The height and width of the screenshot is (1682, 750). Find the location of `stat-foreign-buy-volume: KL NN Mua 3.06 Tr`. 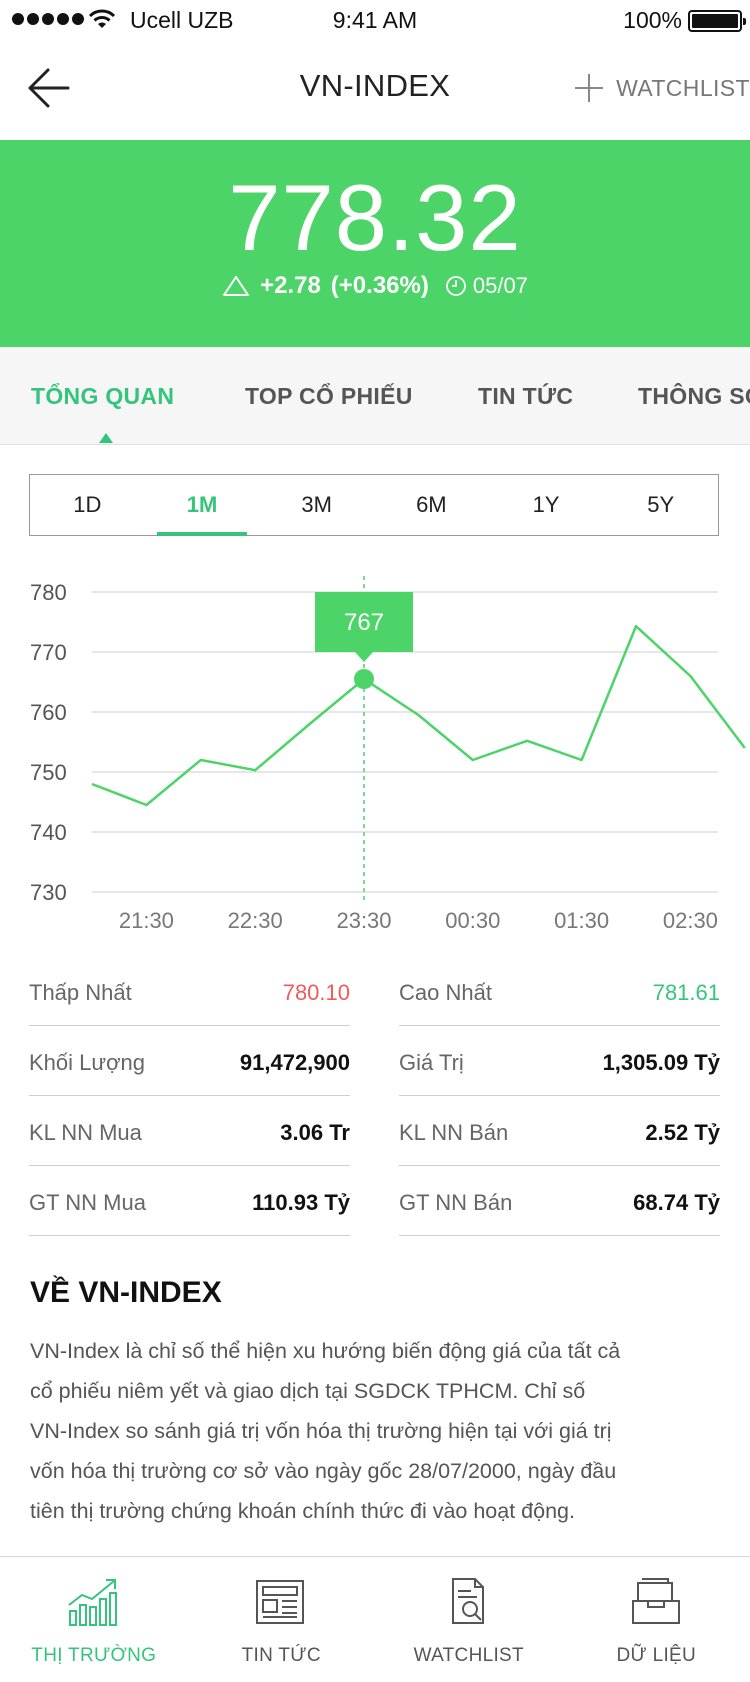

stat-foreign-buy-volume: KL NN Mua 3.06 Tr is located at coordinates (189, 1131).